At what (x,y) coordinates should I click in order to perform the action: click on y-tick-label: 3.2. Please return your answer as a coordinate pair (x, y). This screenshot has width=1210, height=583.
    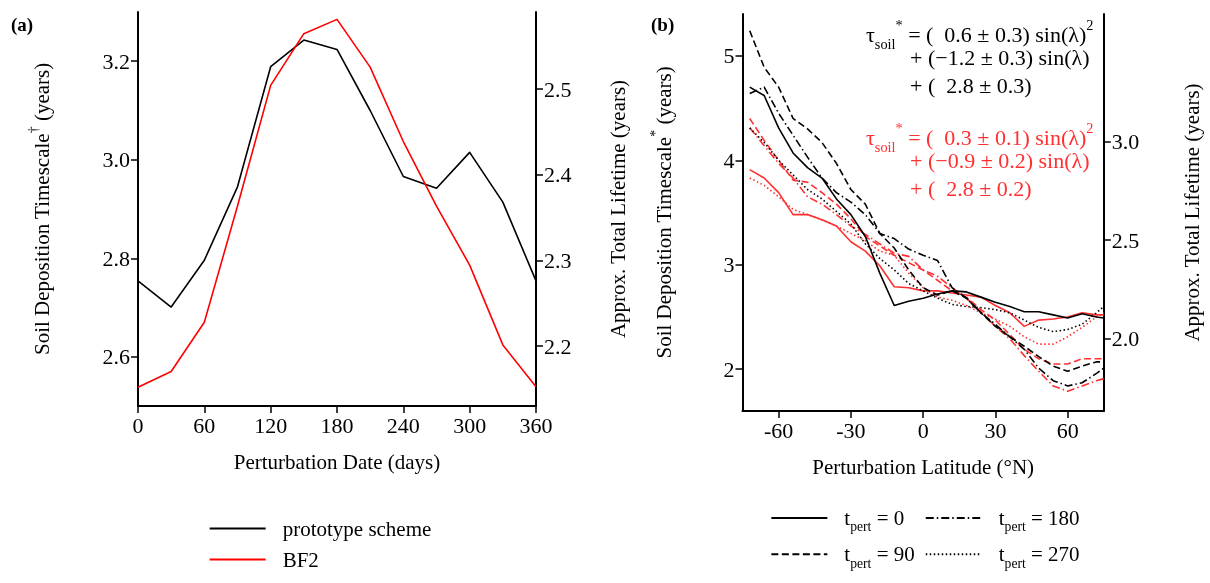
    Looking at the image, I should click on (116, 61).